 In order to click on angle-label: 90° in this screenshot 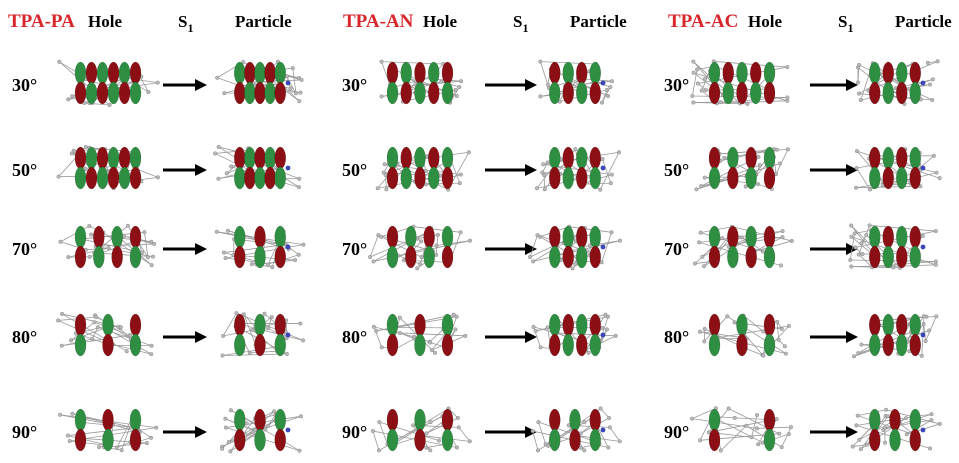, I will do `click(676, 432)`.